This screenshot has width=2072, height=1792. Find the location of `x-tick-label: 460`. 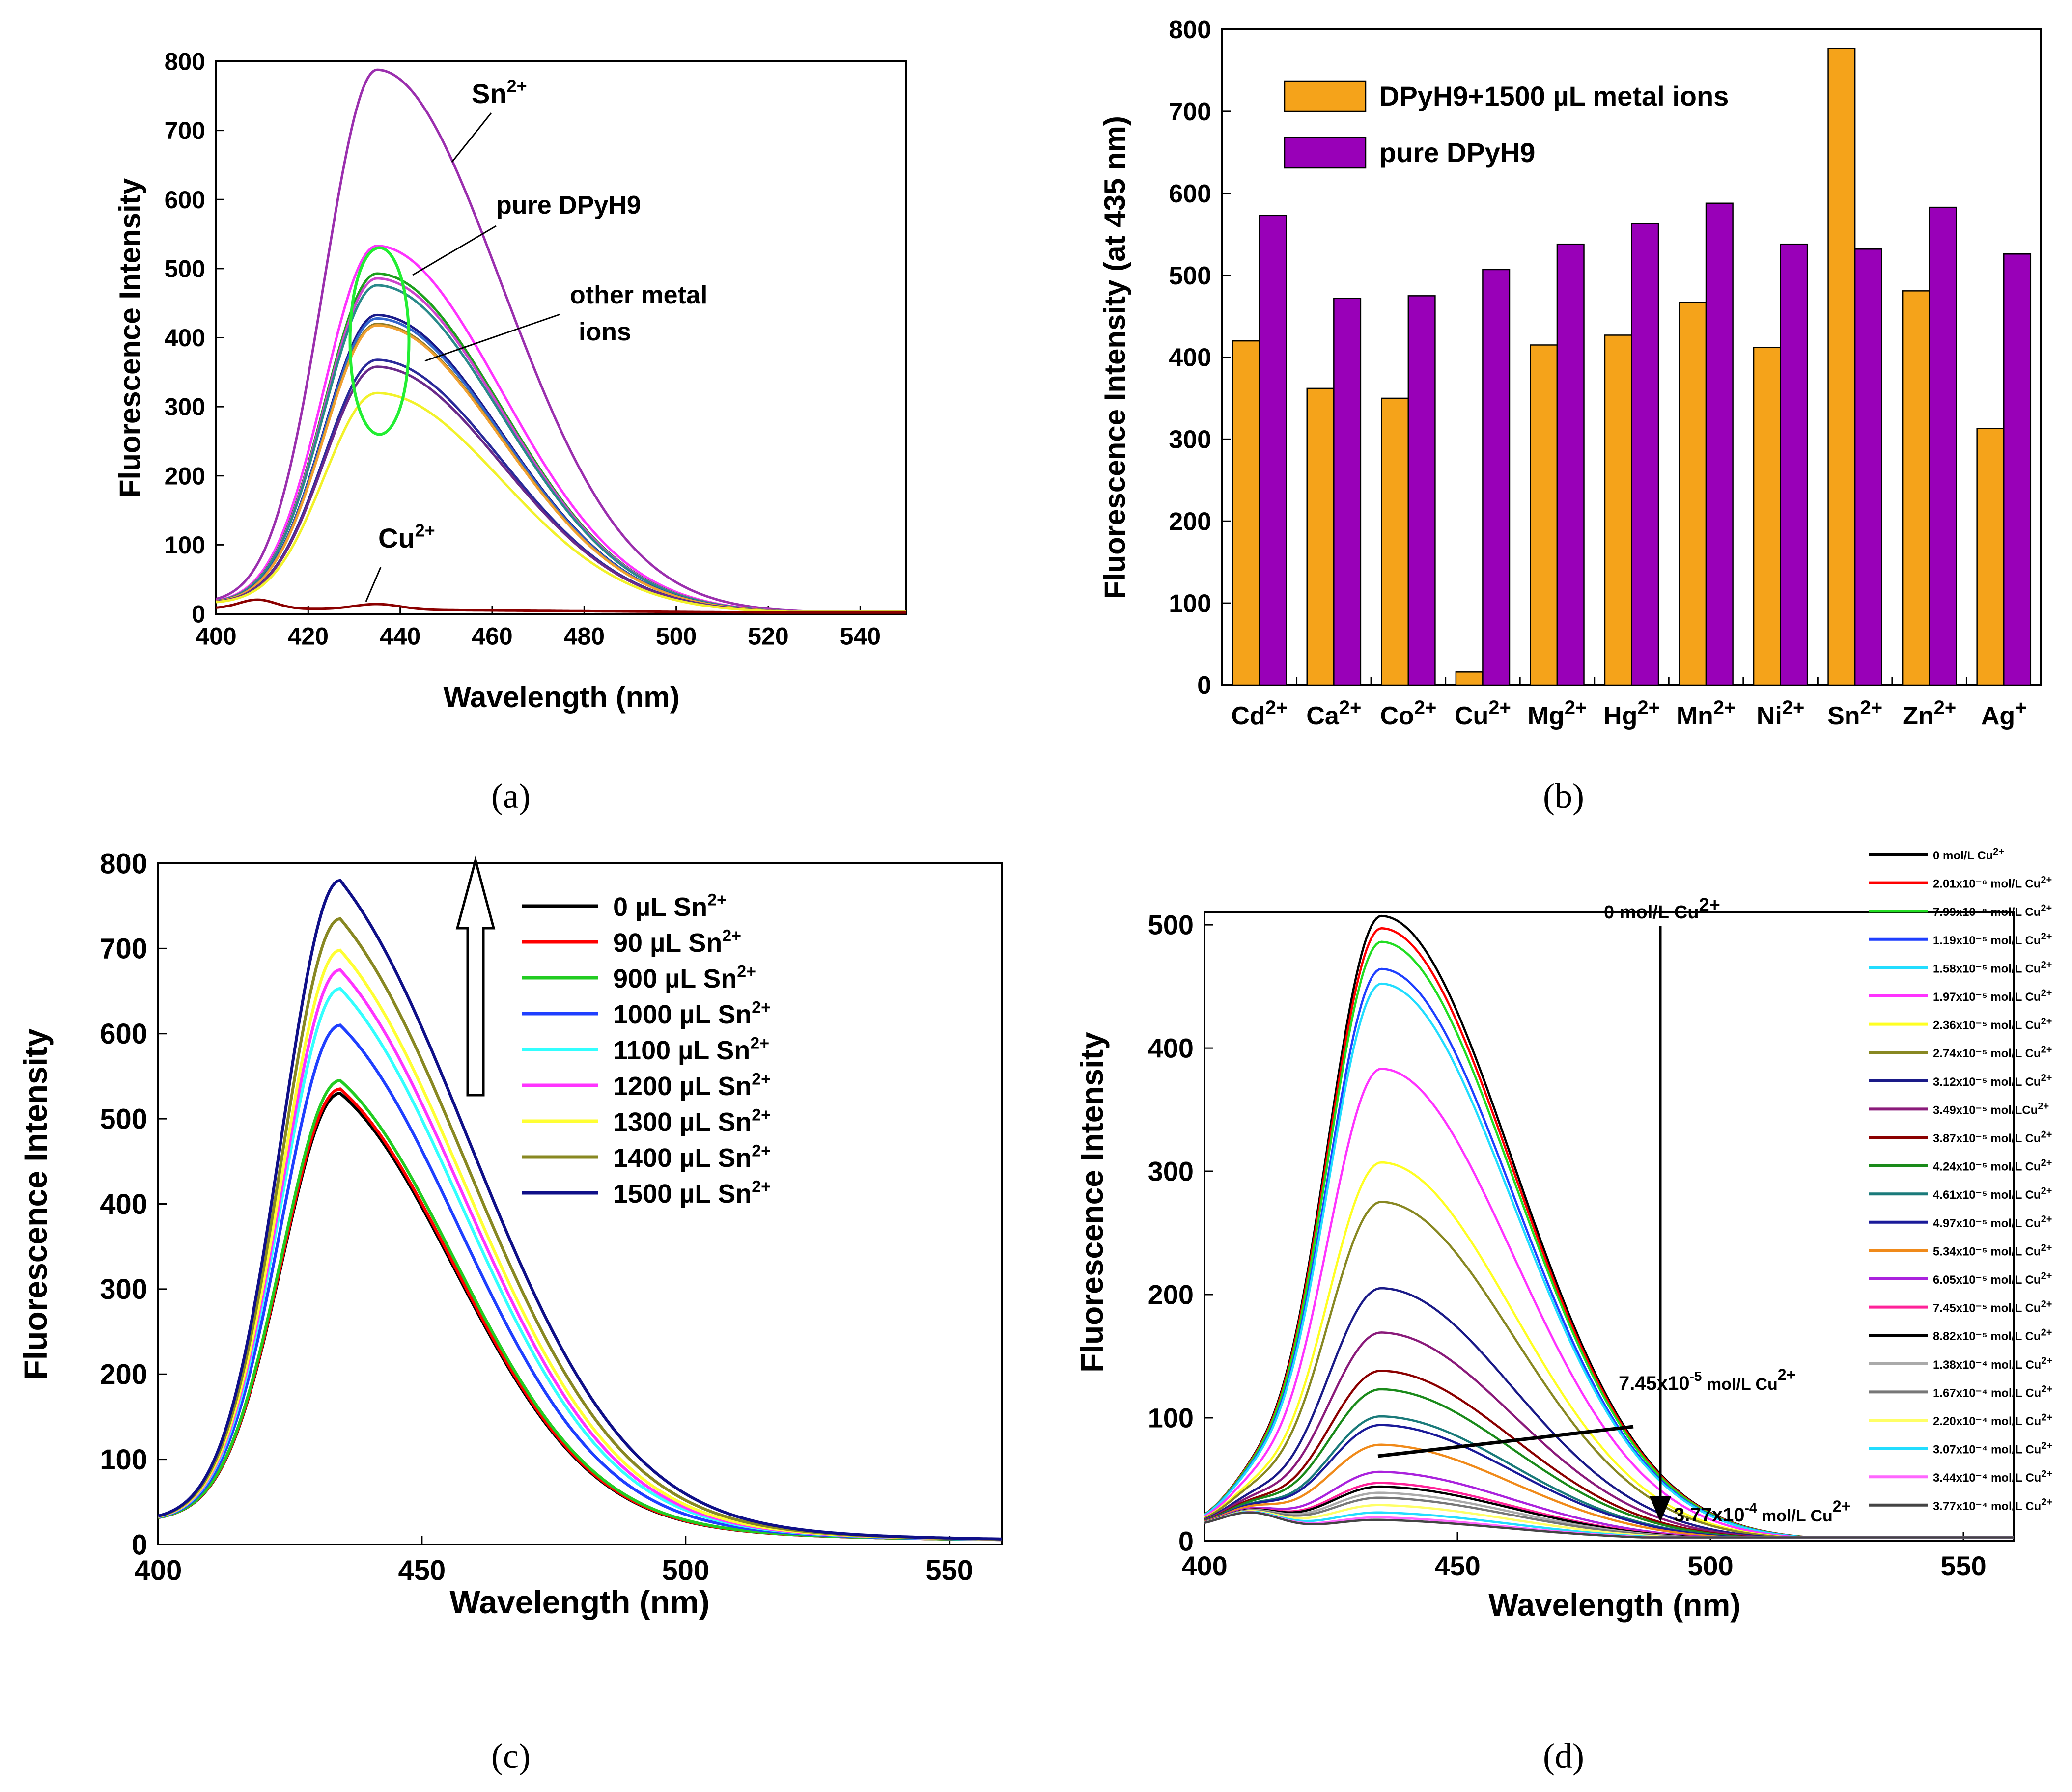

x-tick-label: 460 is located at coordinates (492, 636).